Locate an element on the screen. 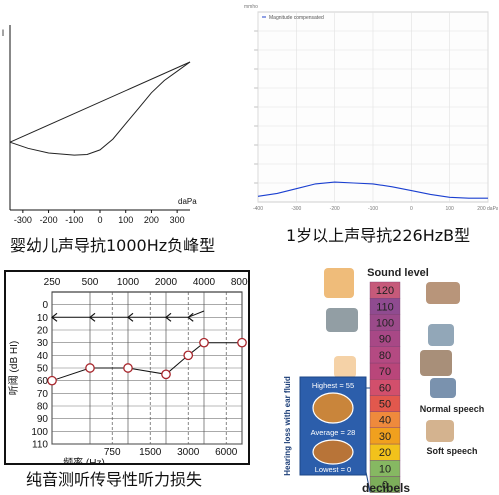  sl-band-label: 80 is located at coordinates (385, 356).